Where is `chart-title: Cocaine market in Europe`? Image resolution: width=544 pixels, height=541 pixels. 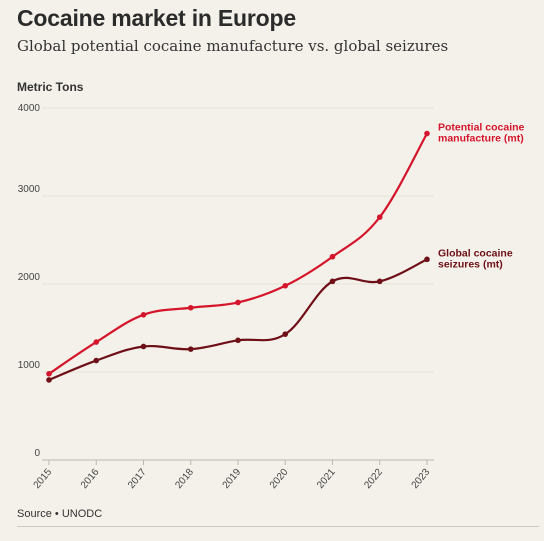 chart-title: Cocaine market in Europe is located at coordinates (156, 18).